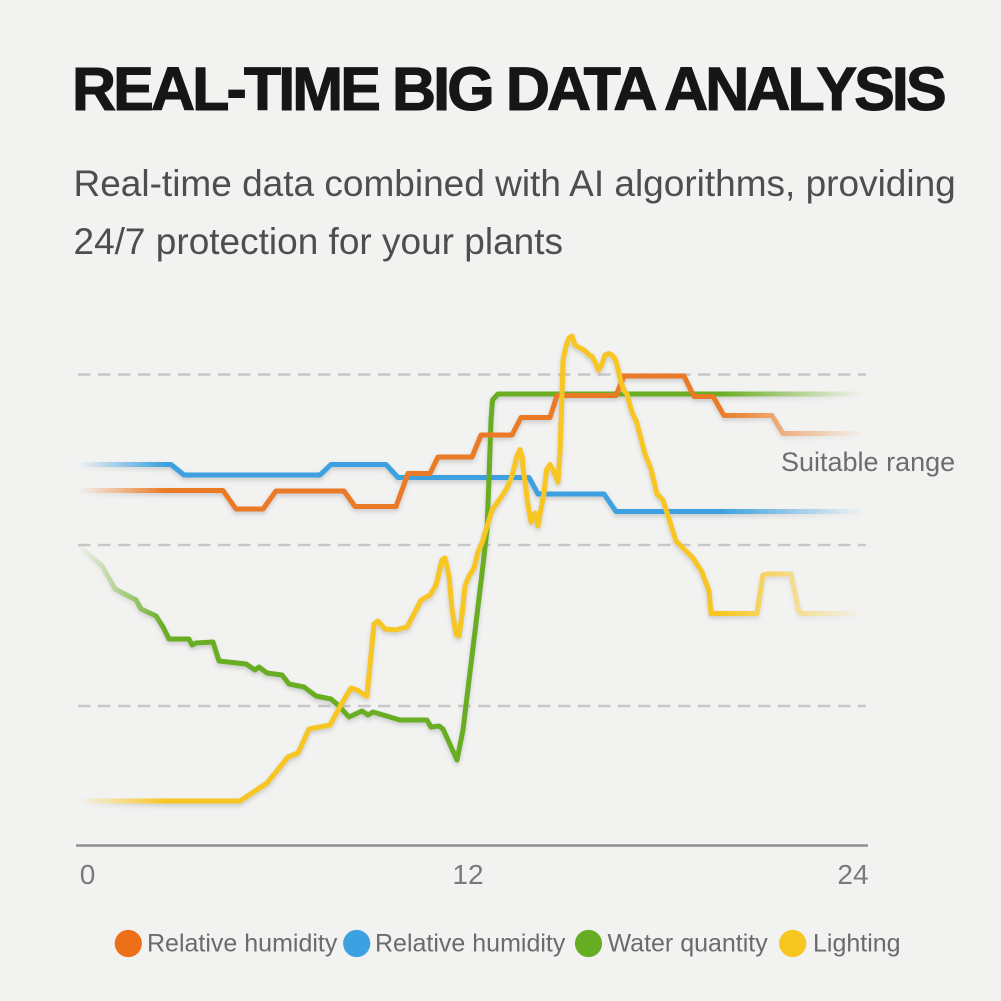  I want to click on svg-text: 24, so click(852, 874).